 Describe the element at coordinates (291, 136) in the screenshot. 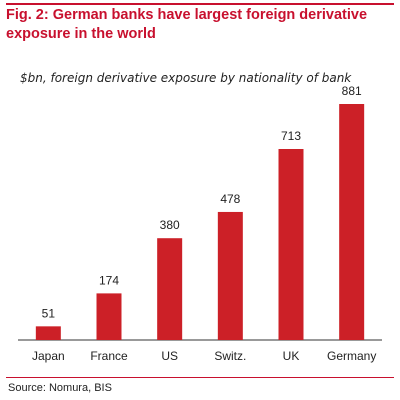

I see `value-label: 713` at that location.